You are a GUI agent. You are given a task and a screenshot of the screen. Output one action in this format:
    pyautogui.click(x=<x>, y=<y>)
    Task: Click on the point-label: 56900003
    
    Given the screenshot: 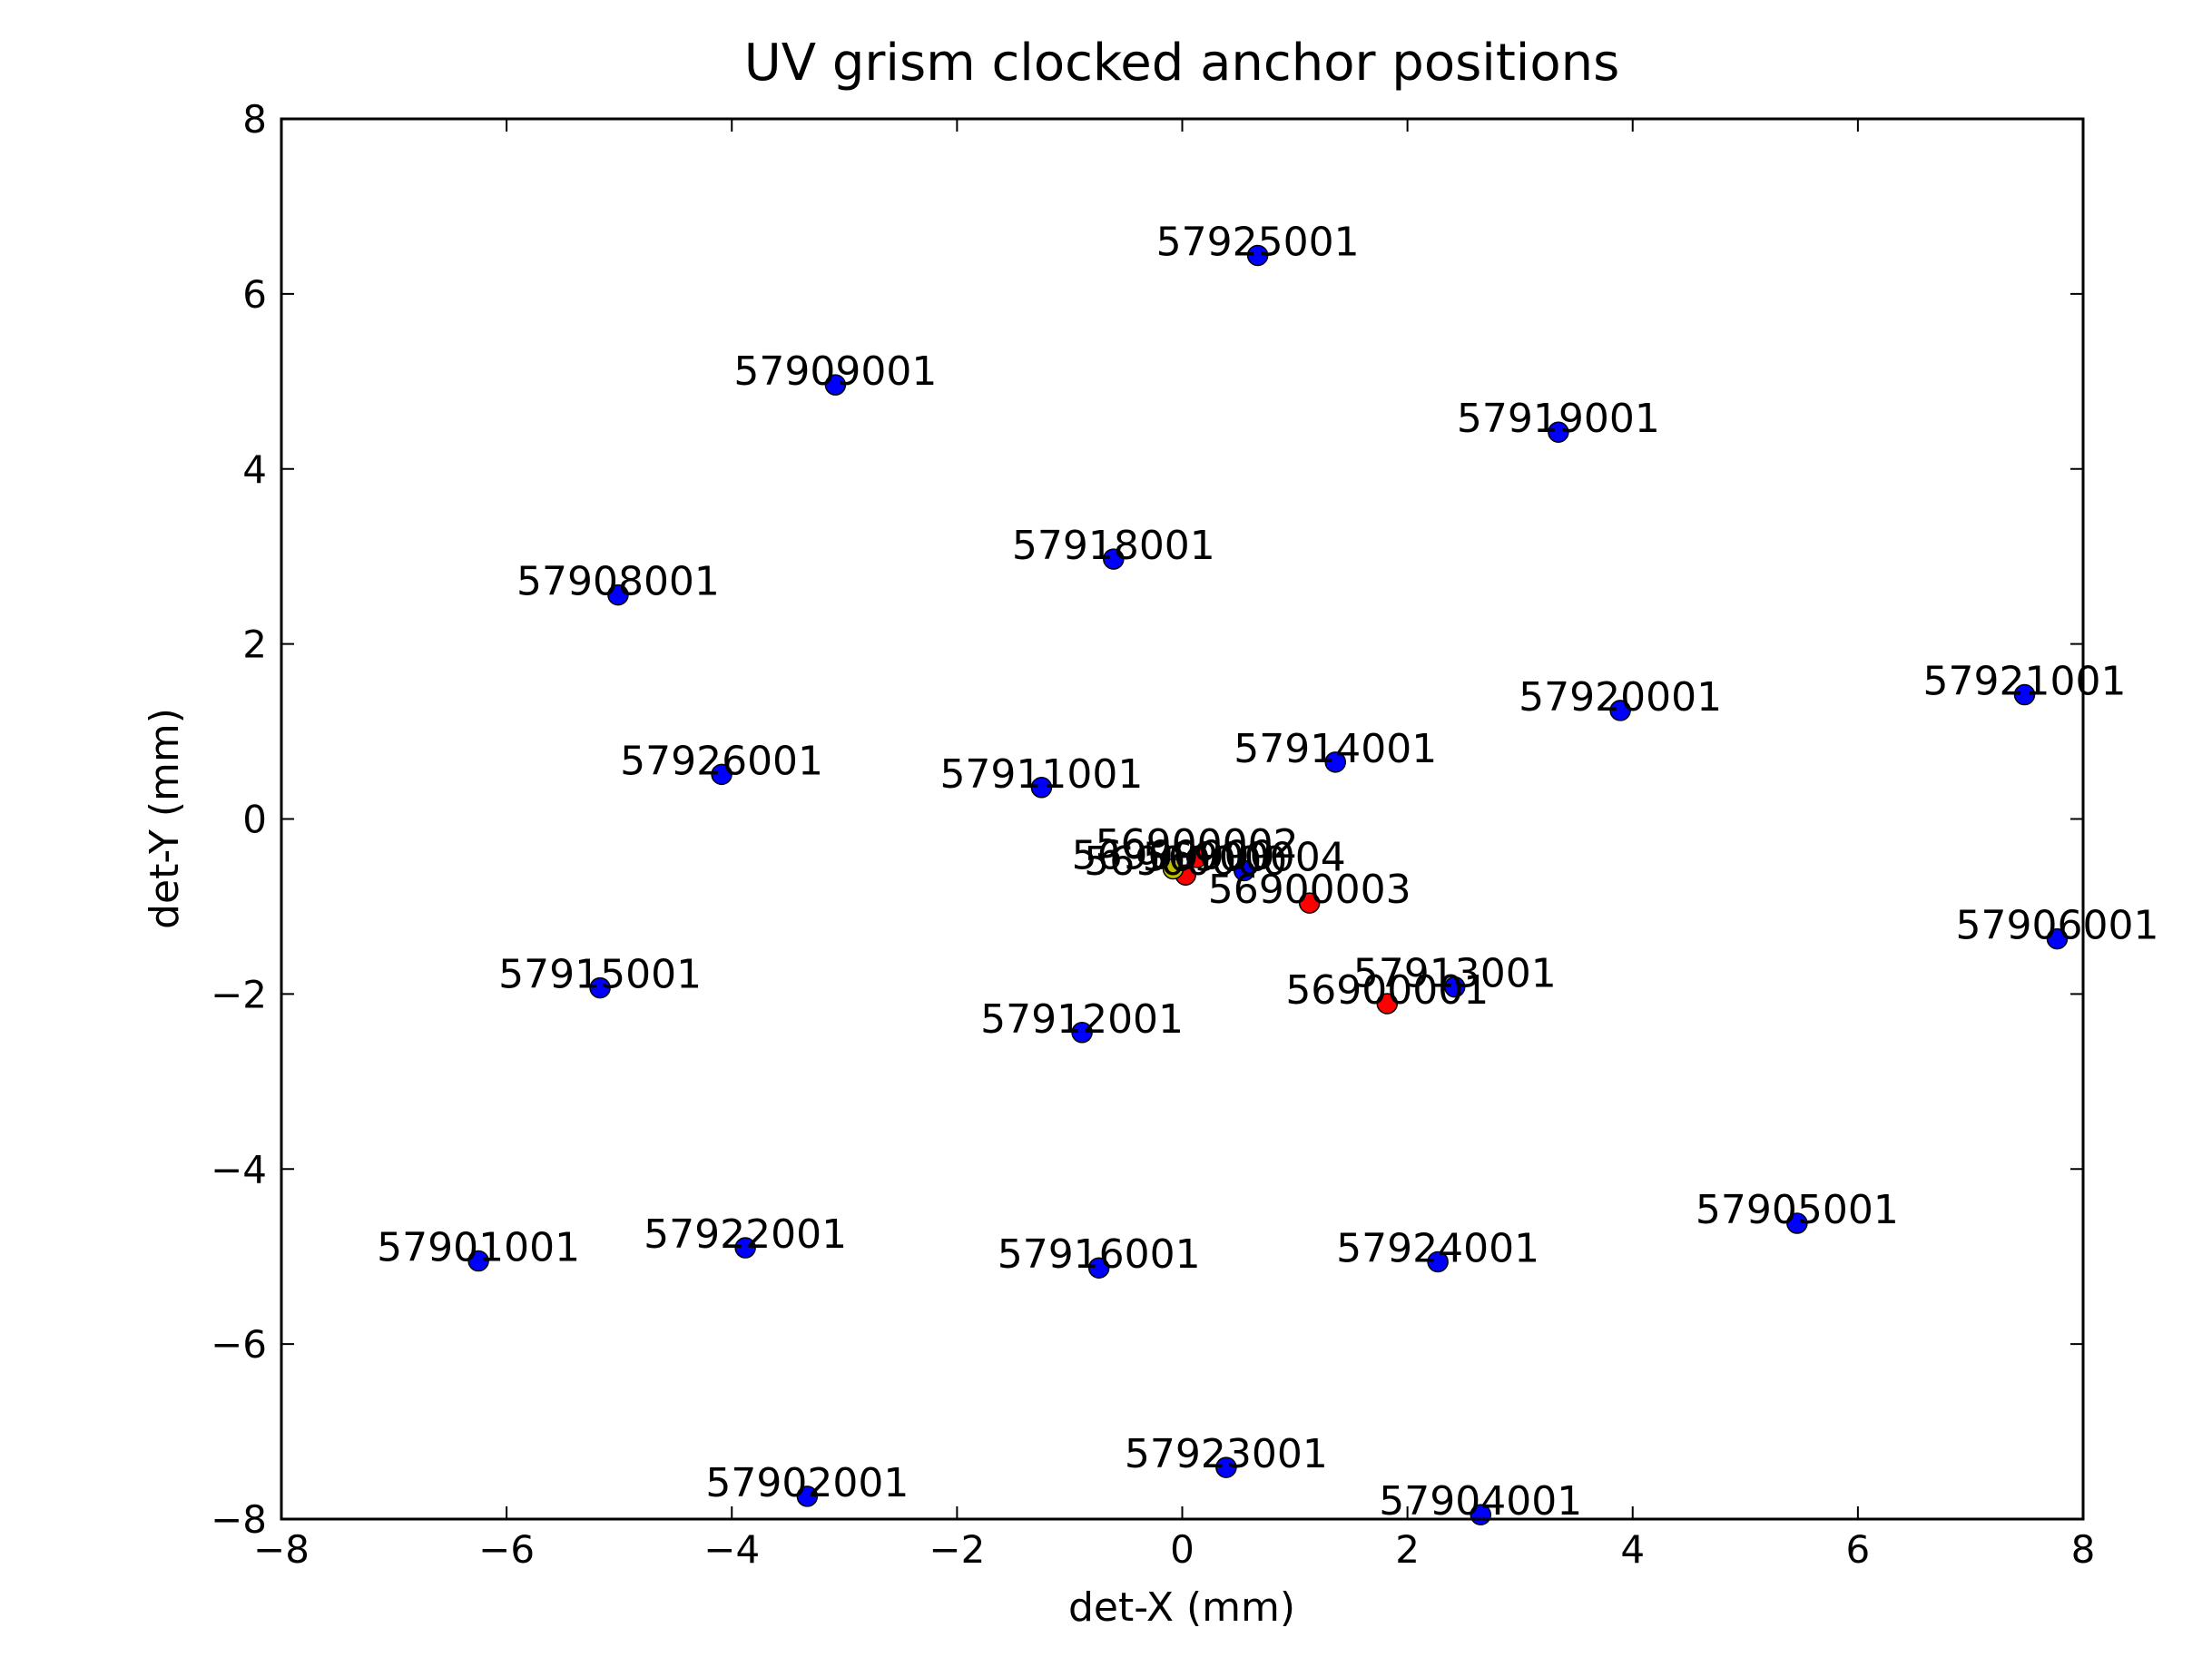 What is the action you would take?
    pyautogui.click(x=1309, y=890)
    